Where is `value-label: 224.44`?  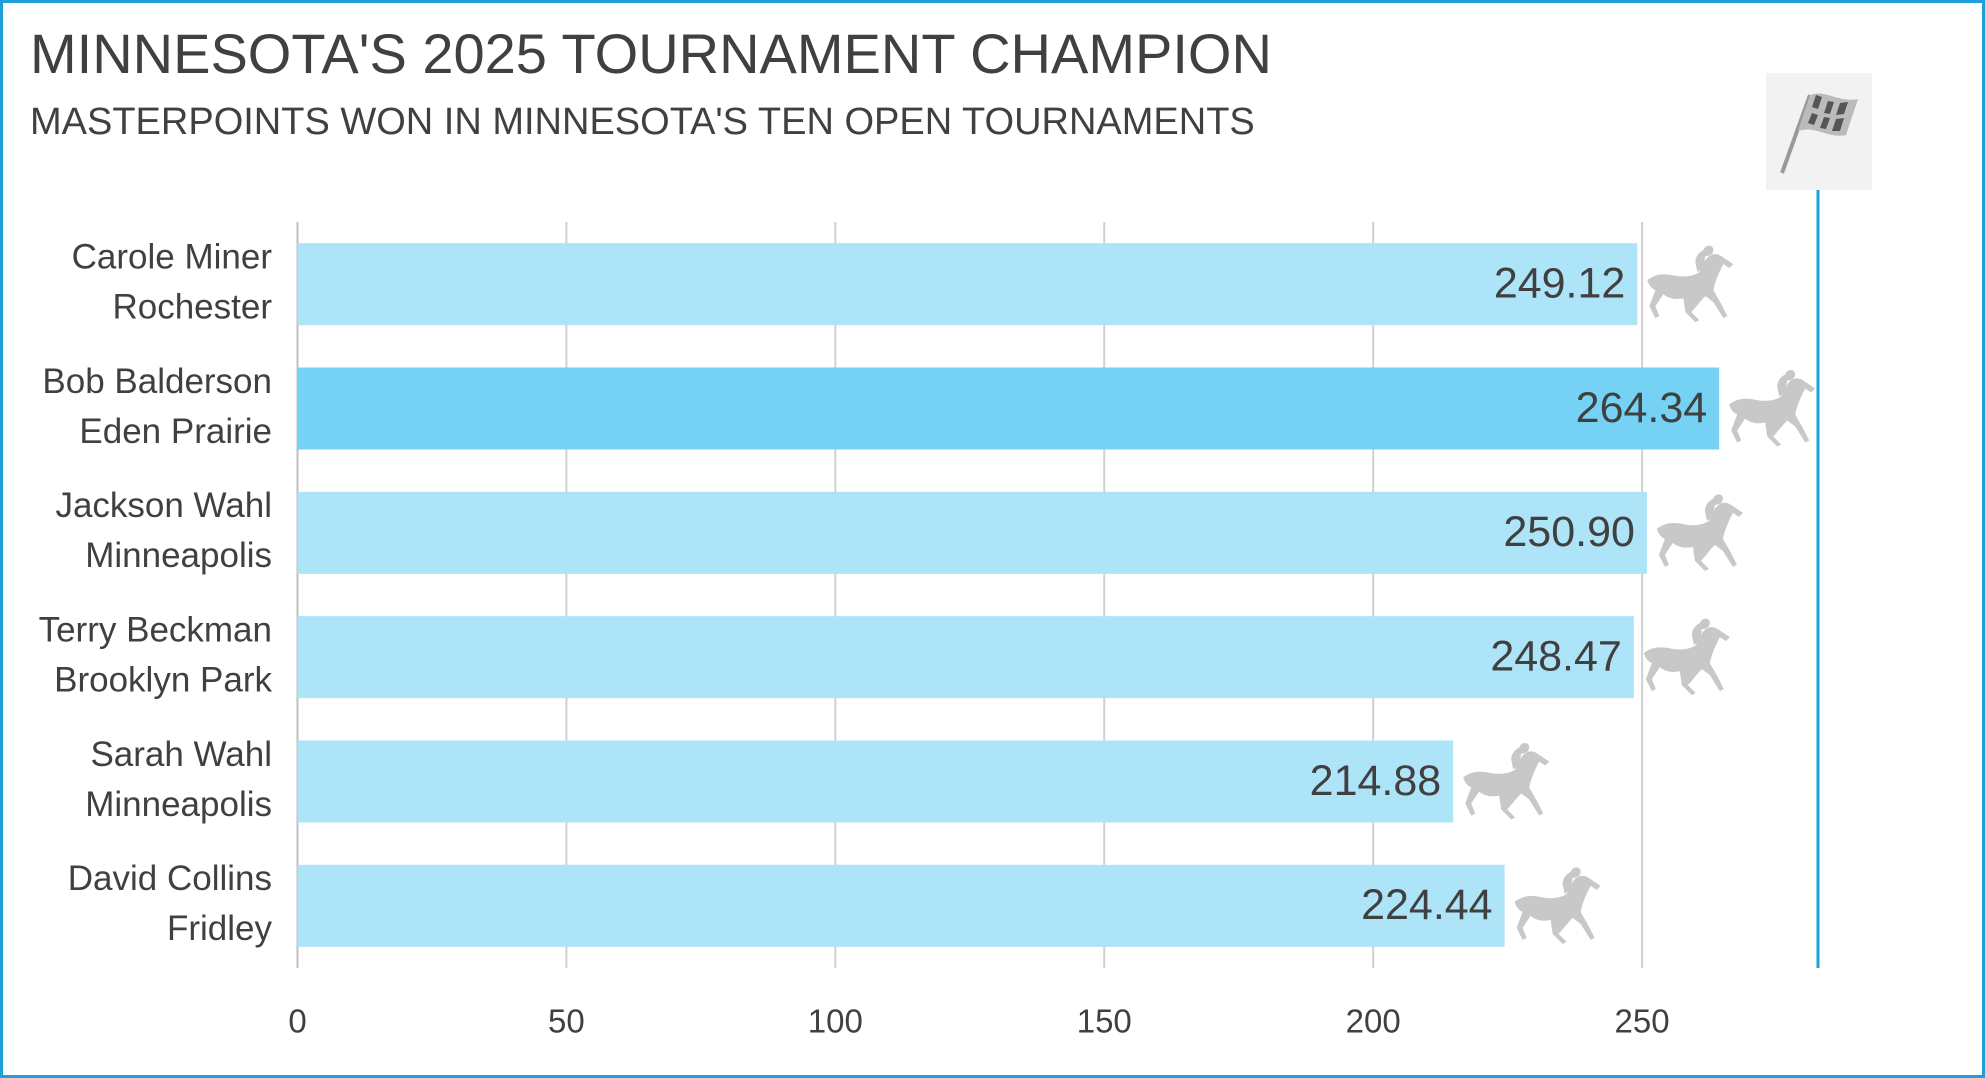
value-label: 224.44 is located at coordinates (1427, 905).